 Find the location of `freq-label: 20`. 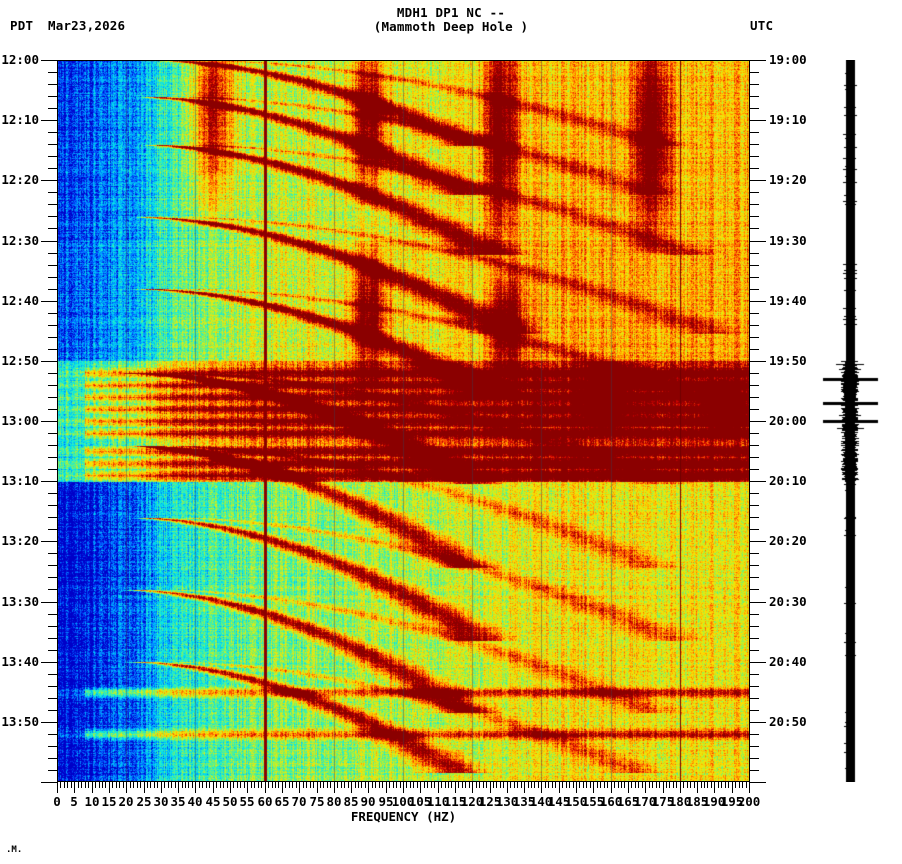

freq-label: 20 is located at coordinates (126, 801).